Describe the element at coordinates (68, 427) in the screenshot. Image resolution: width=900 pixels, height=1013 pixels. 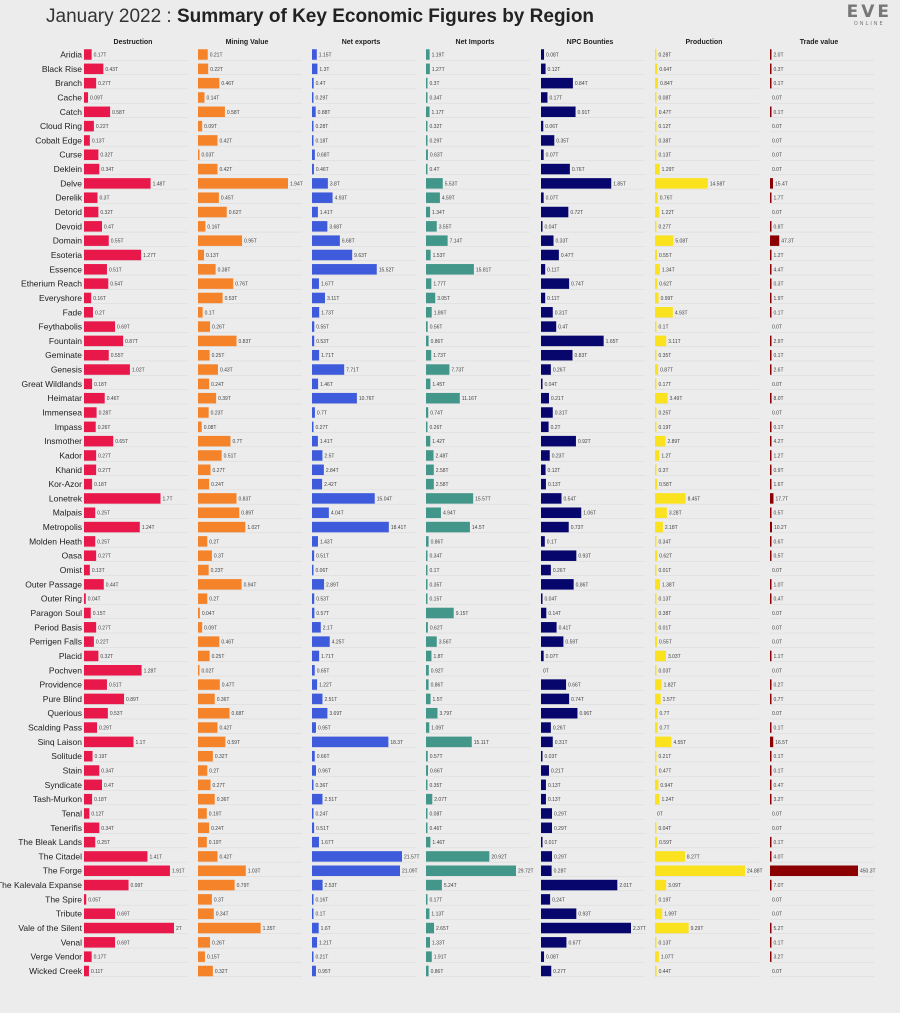
I see `category-label-impass: Impass` at that location.